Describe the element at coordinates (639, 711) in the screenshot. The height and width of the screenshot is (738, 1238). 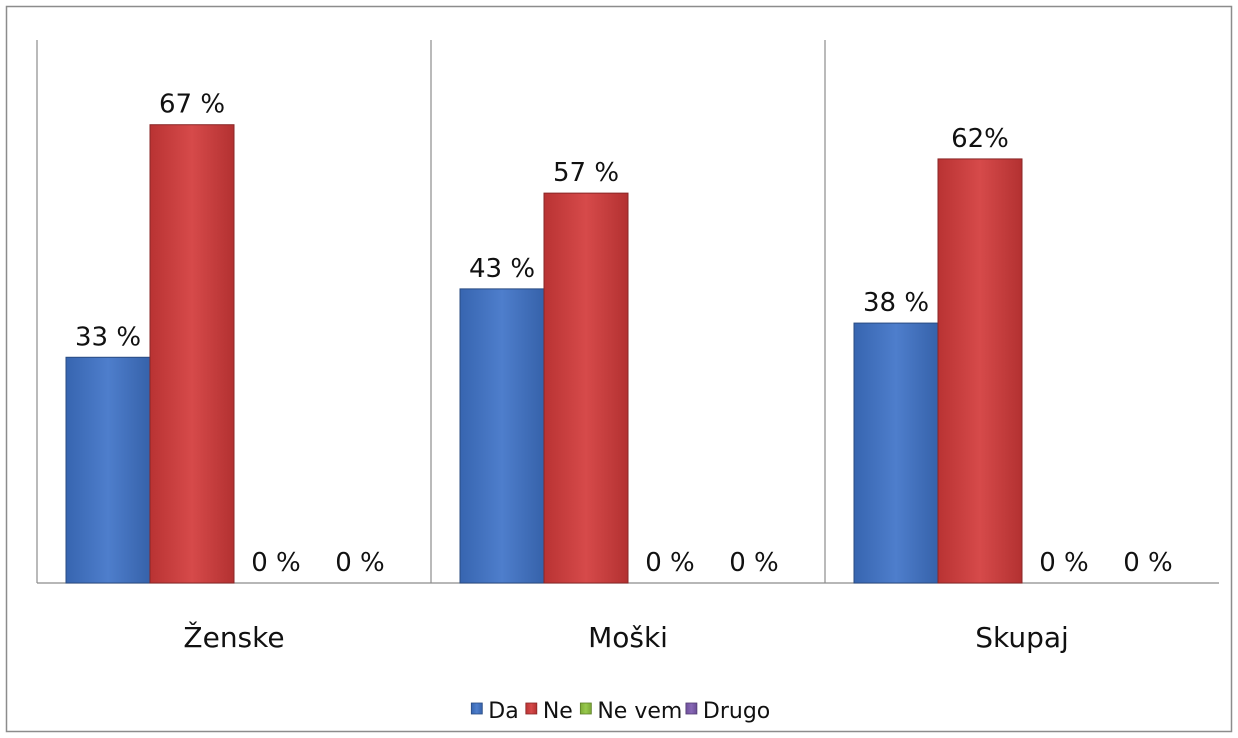
I see `legend-label-ne-vem: Ne vem` at that location.